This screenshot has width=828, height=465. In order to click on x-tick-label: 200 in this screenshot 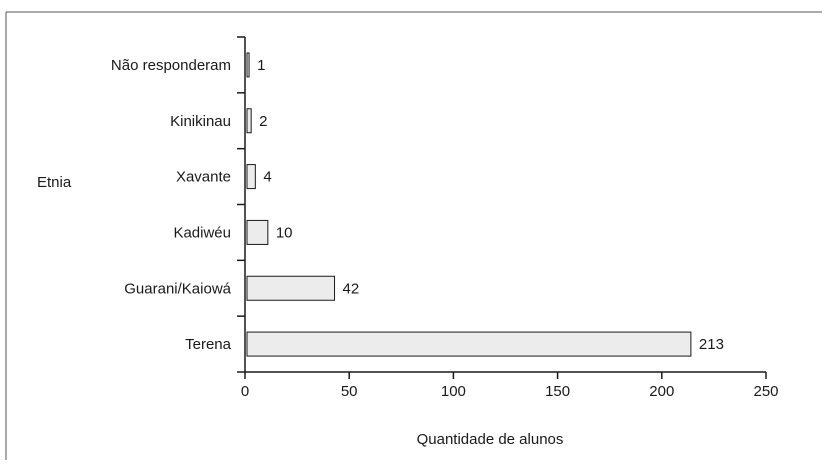, I will do `click(661, 391)`.